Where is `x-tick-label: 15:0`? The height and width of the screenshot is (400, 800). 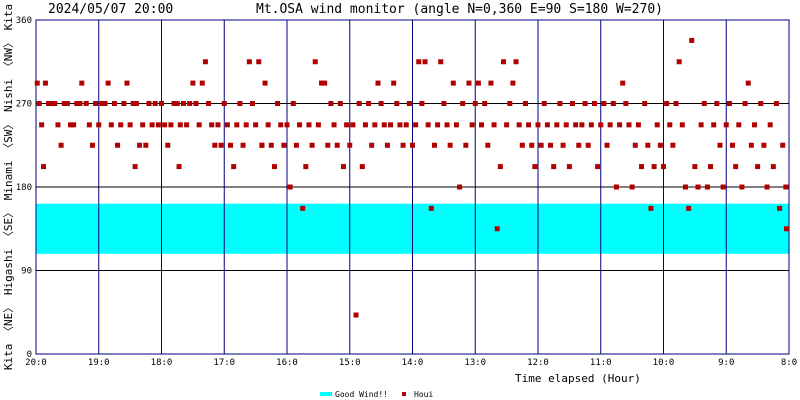
x-tick-label: 15:0 is located at coordinates (350, 363).